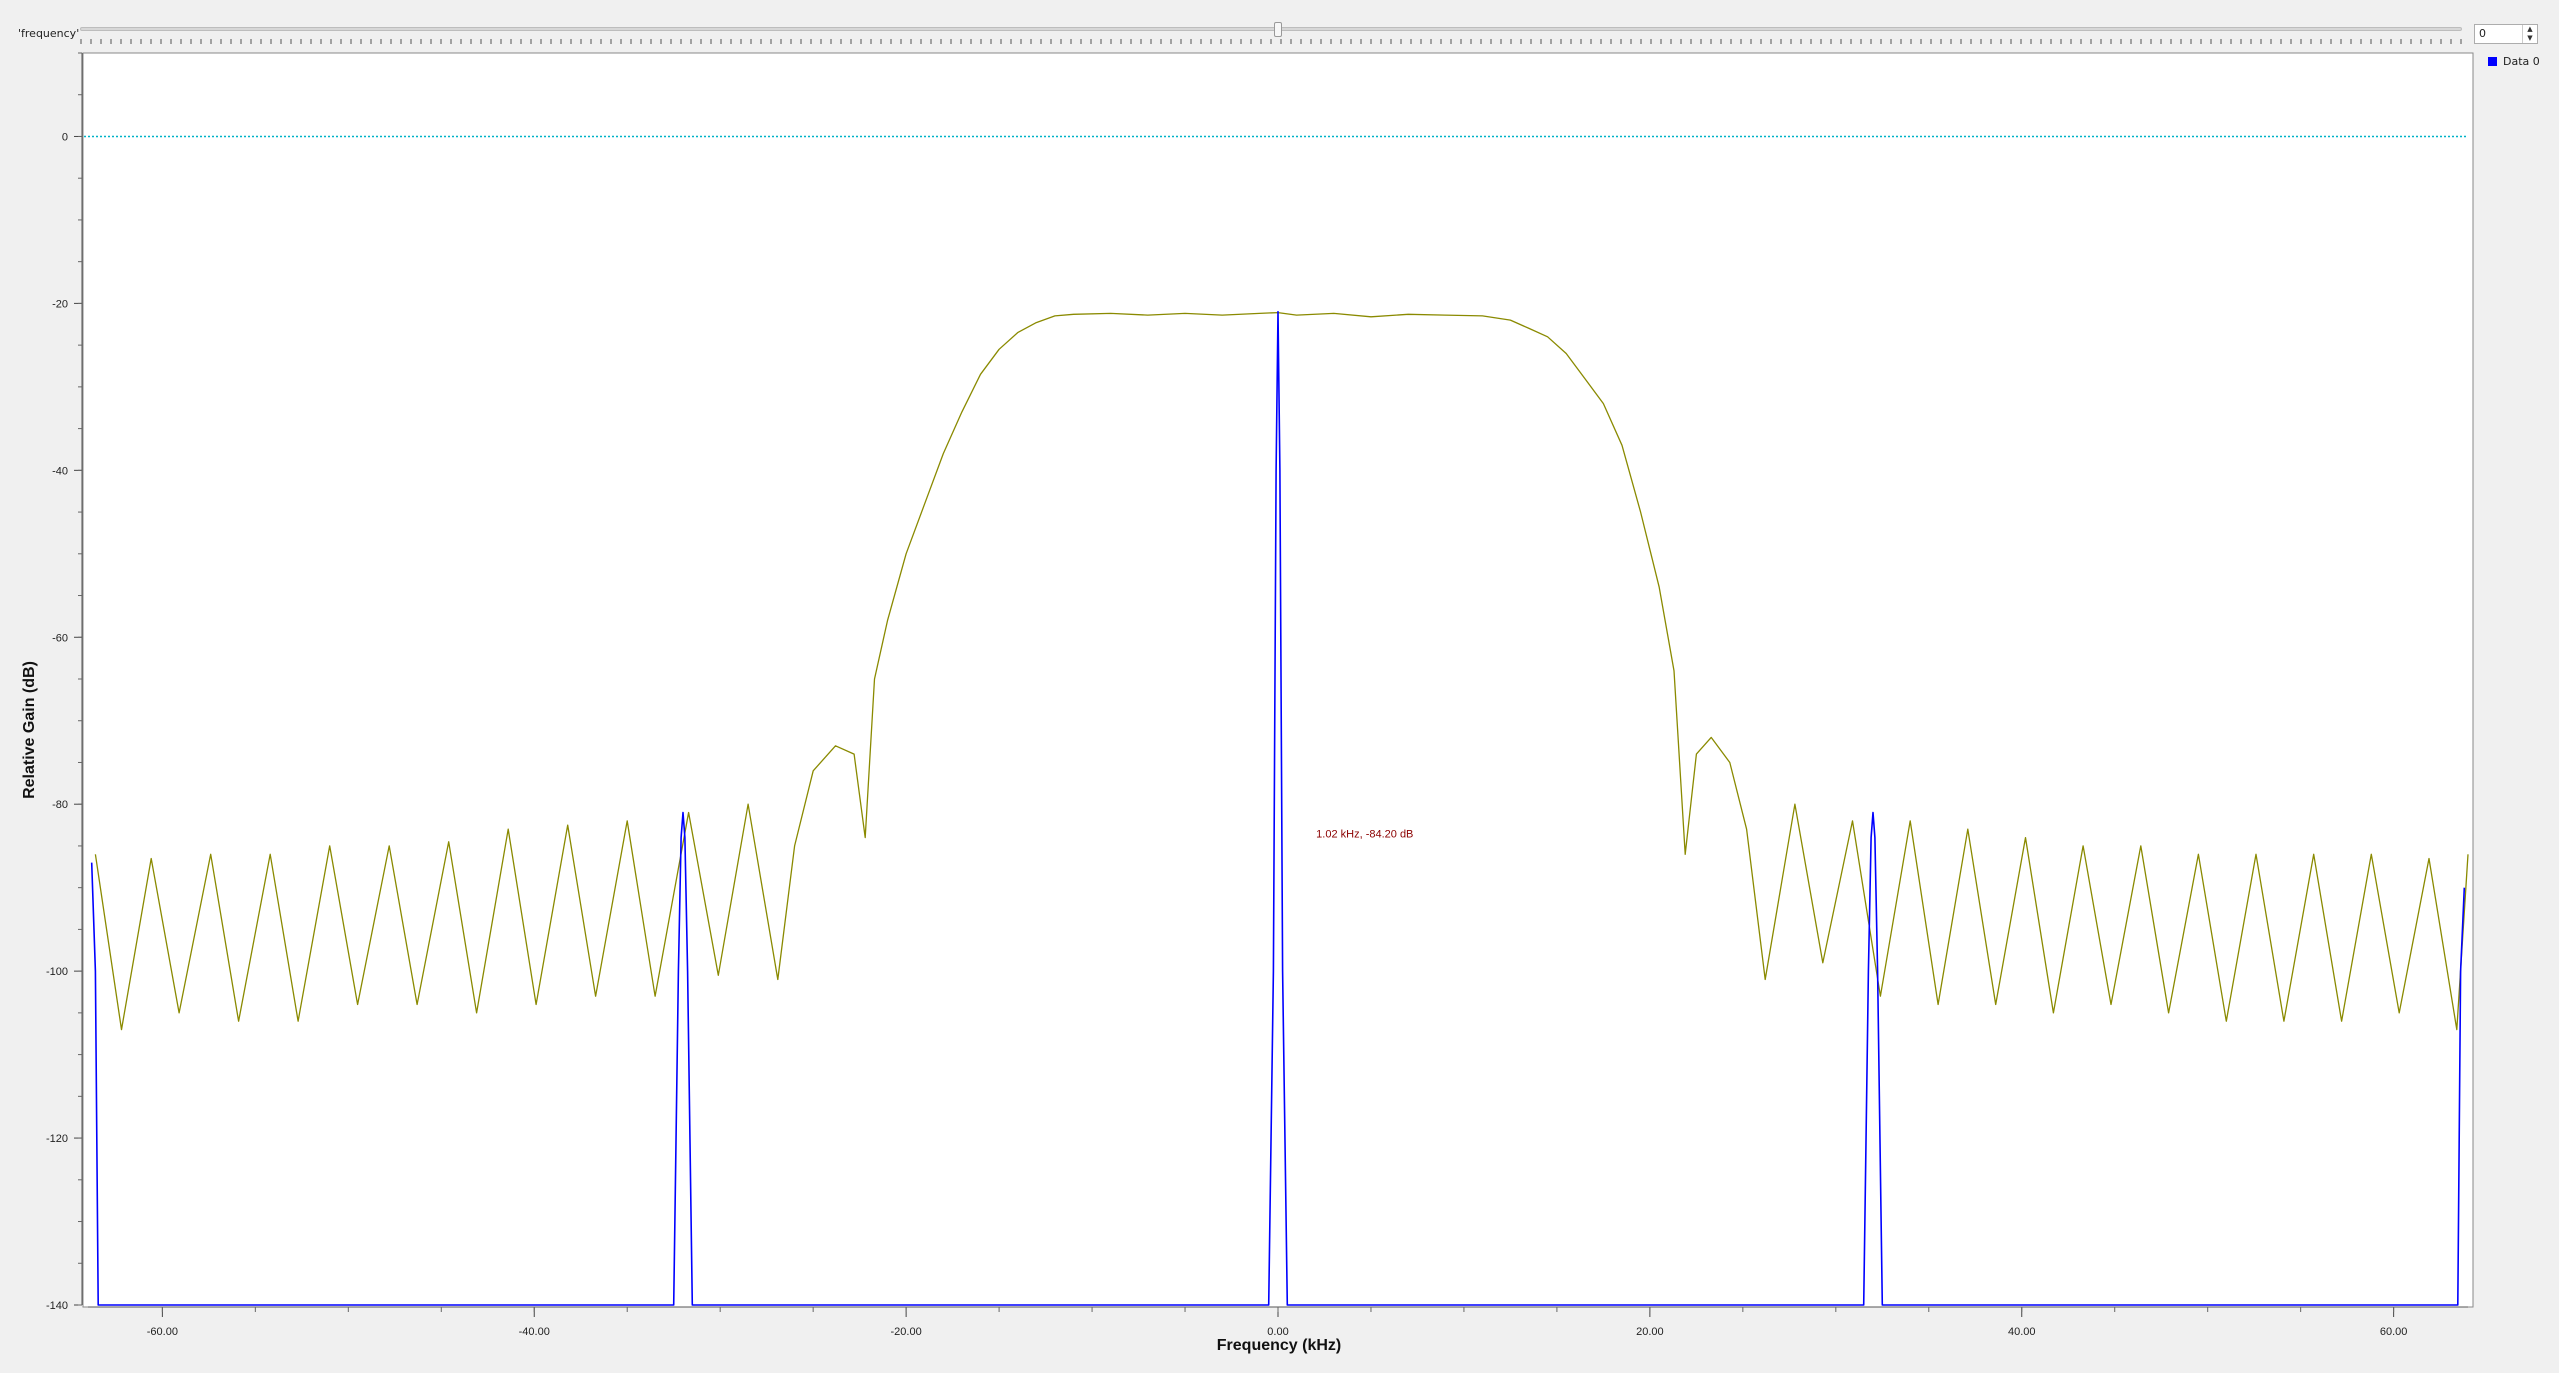 This screenshot has width=2559, height=1373. What do you see at coordinates (1650, 1332) in the screenshot?
I see `x-tick-label: 20.00` at bounding box center [1650, 1332].